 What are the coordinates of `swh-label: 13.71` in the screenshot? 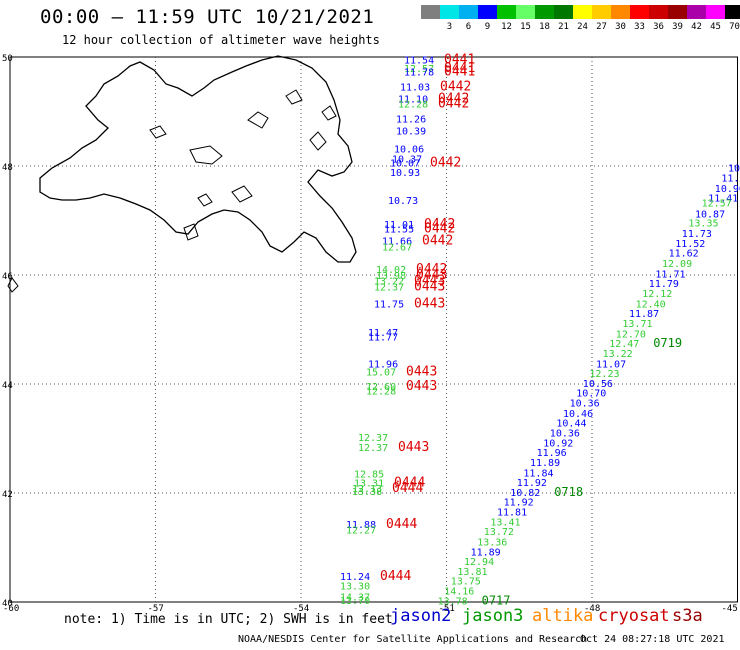 It's located at (637, 324).